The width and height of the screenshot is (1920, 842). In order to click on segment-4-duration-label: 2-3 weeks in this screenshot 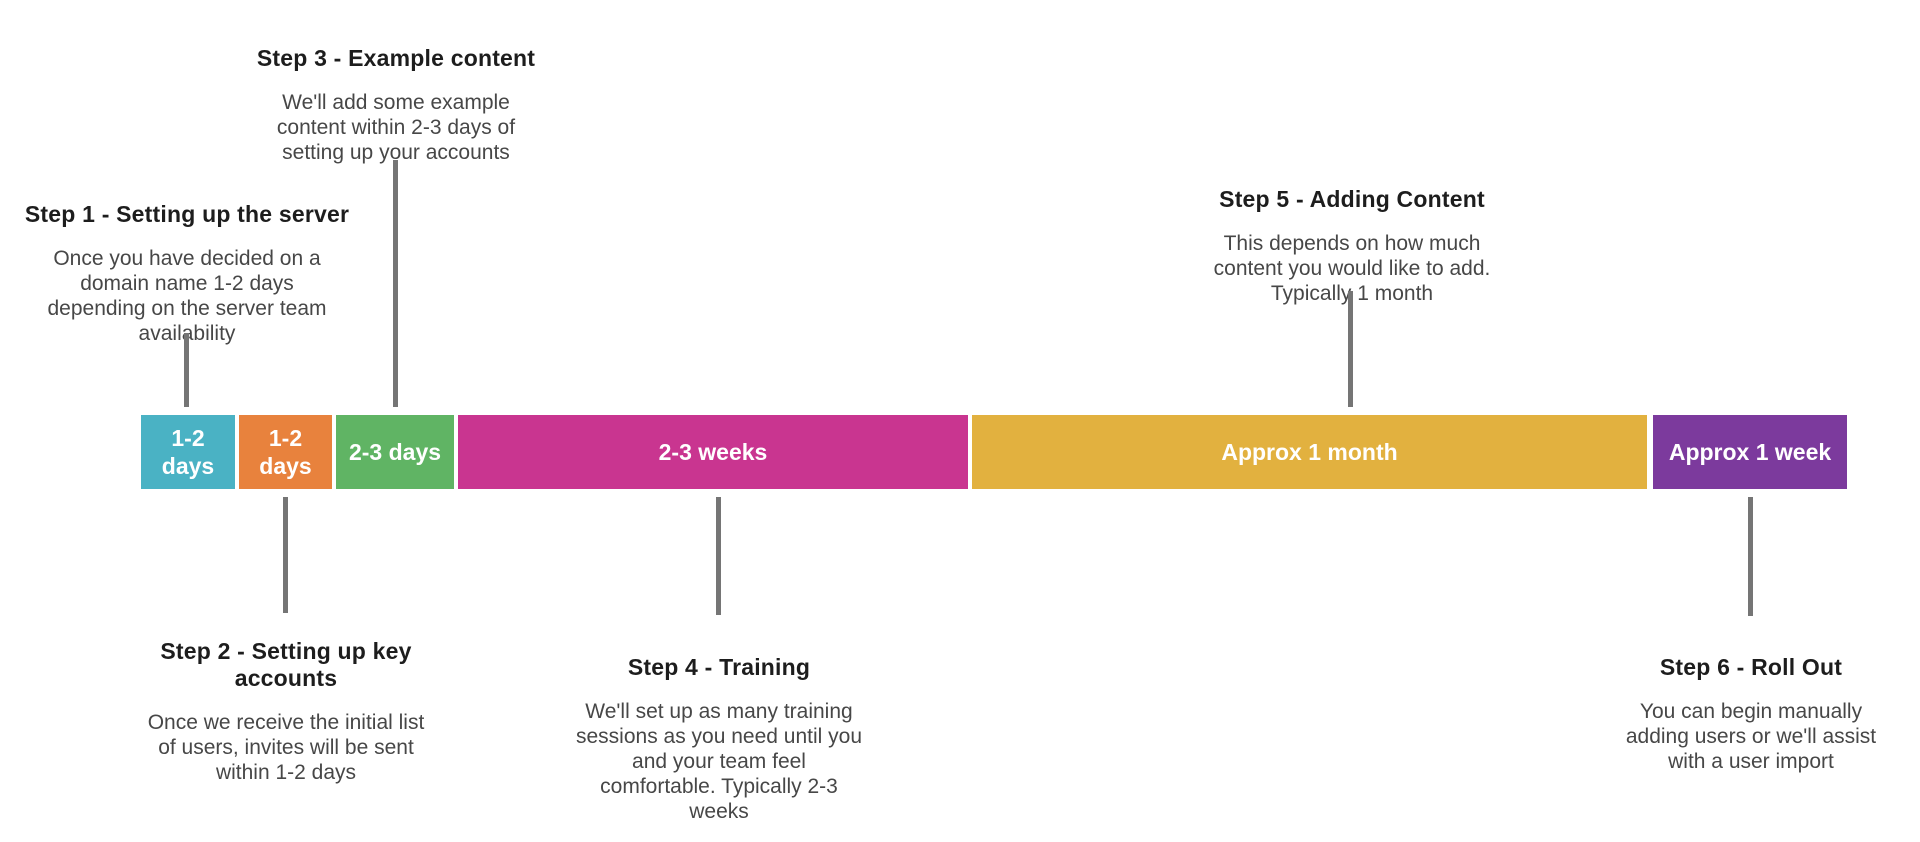, I will do `click(713, 452)`.